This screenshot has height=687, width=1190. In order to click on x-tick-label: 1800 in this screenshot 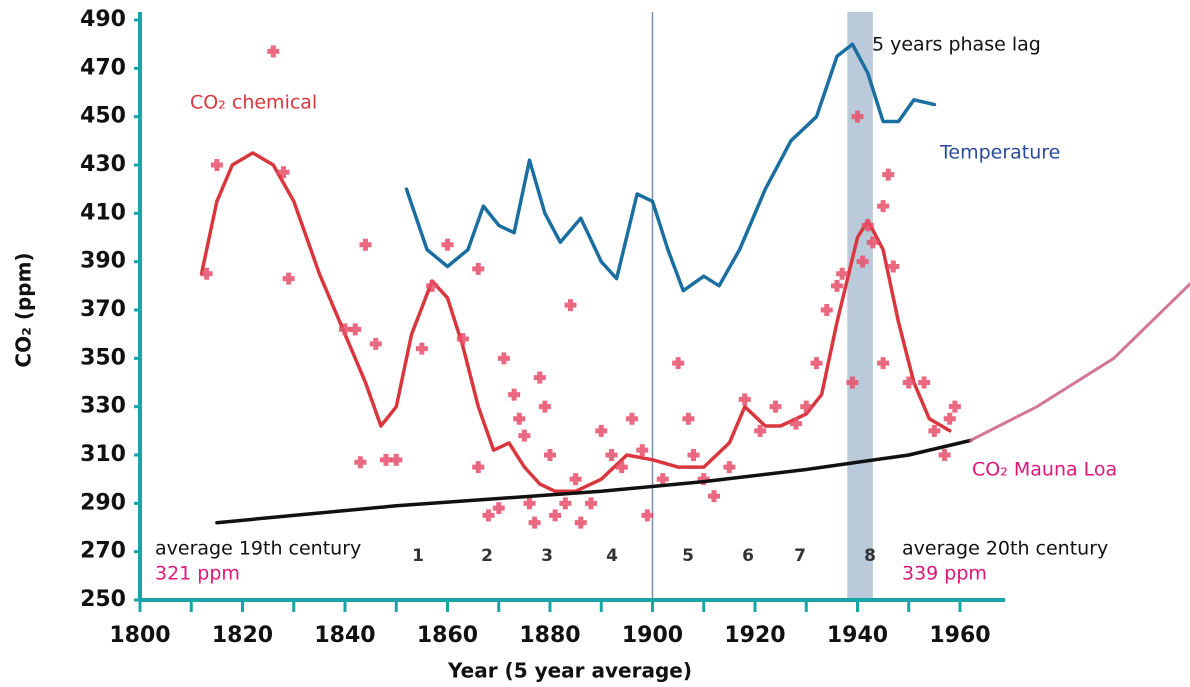, I will do `click(139, 635)`.